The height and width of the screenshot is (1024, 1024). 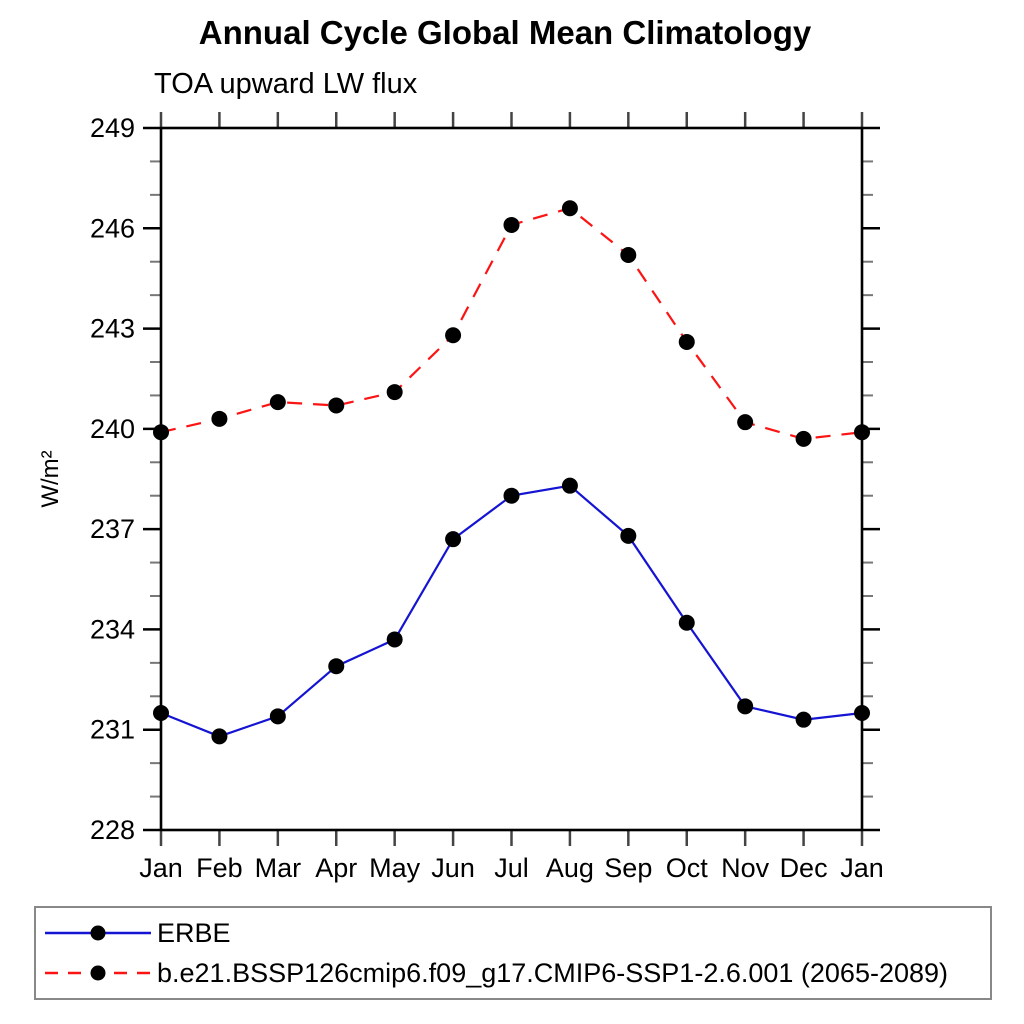 What do you see at coordinates (804, 868) in the screenshot?
I see `x-tick-label: Dec` at bounding box center [804, 868].